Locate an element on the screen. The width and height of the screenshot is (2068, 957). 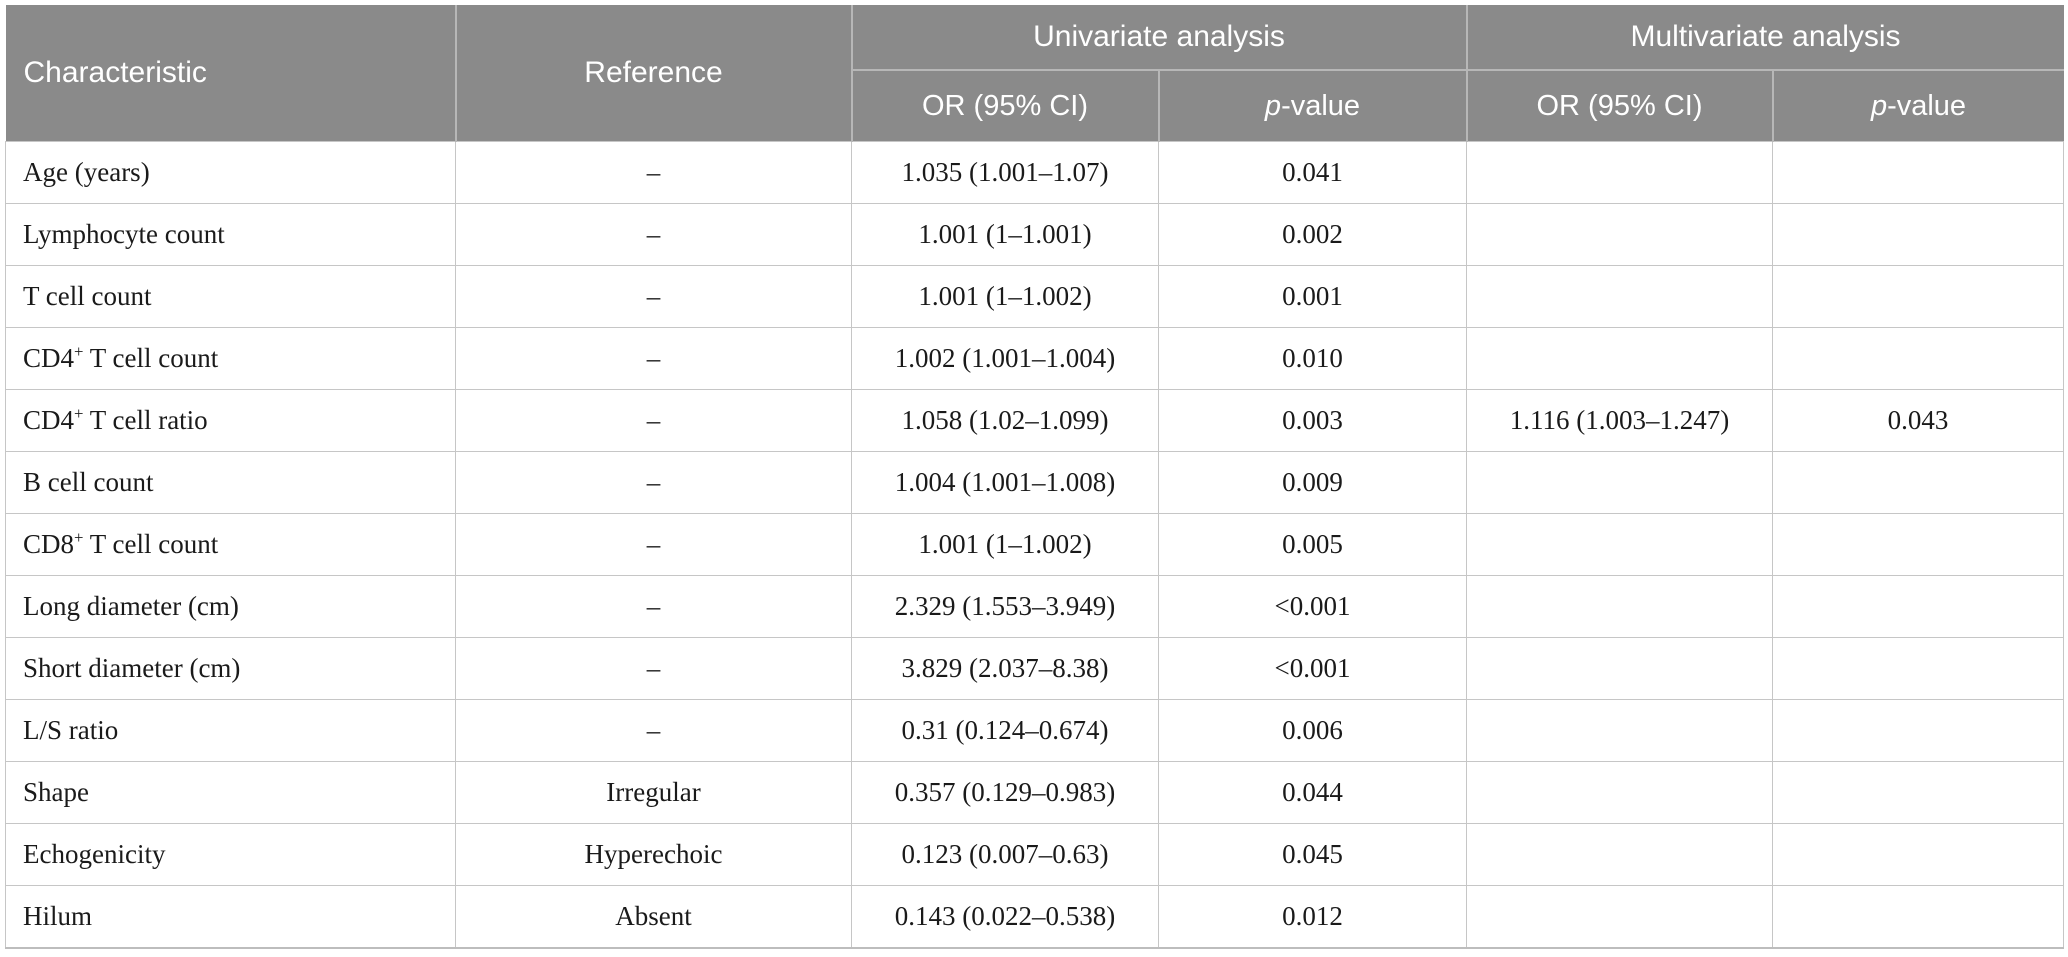
cell-reference: Absent is located at coordinates (653, 917).